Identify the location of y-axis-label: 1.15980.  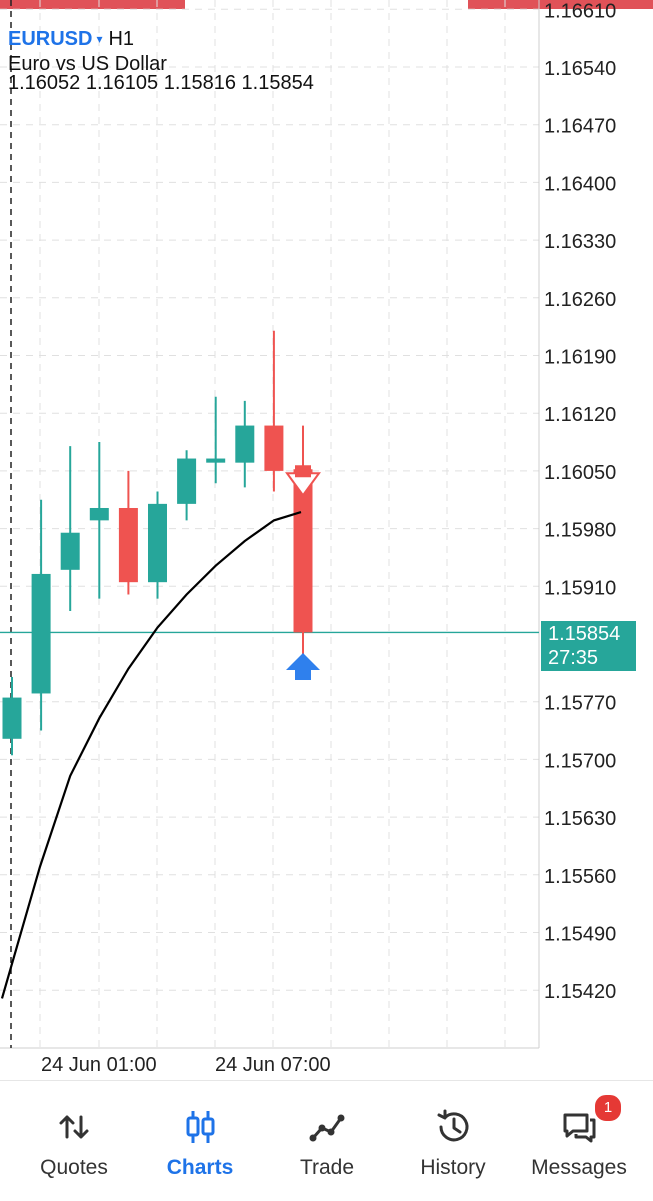
(580, 531).